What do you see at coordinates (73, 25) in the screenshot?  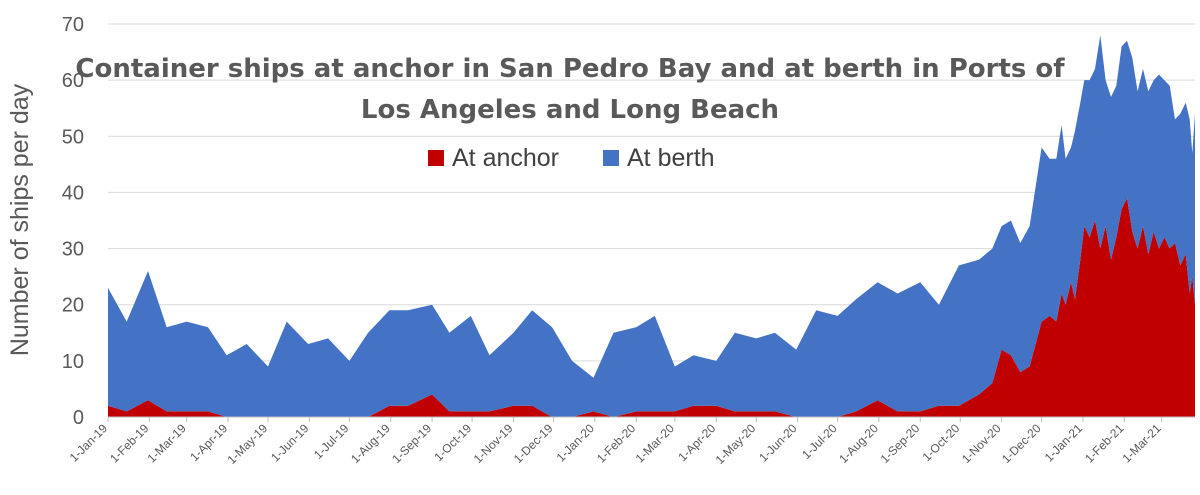 I see `y-tick-label: 70` at bounding box center [73, 25].